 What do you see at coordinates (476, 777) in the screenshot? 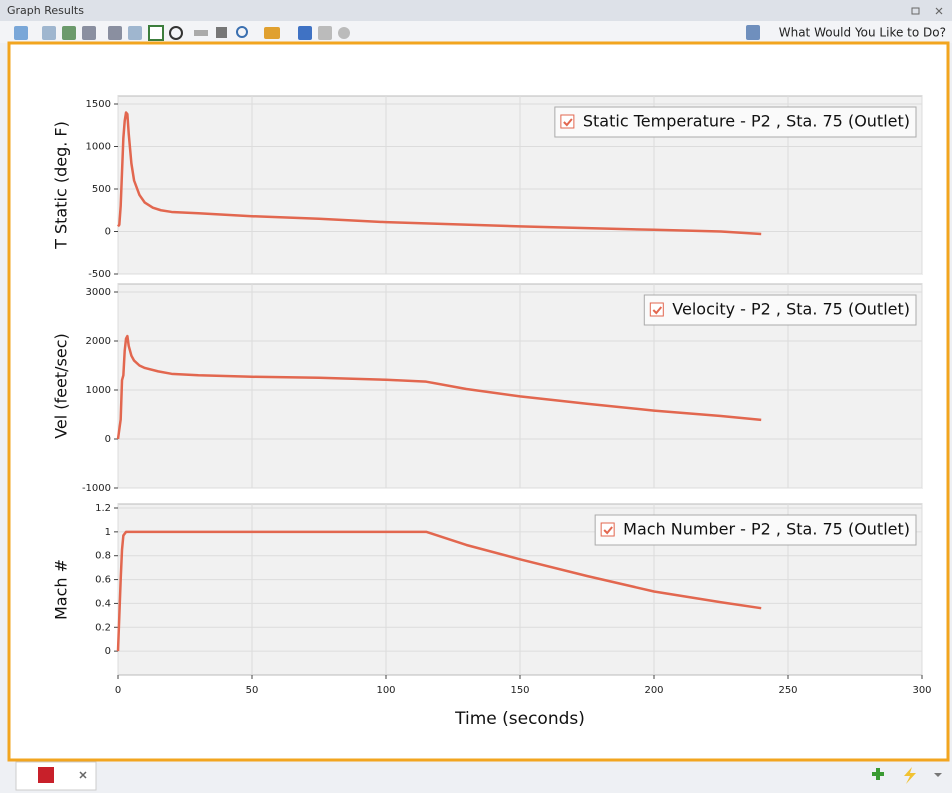
I see `tab-bar` at bounding box center [476, 777].